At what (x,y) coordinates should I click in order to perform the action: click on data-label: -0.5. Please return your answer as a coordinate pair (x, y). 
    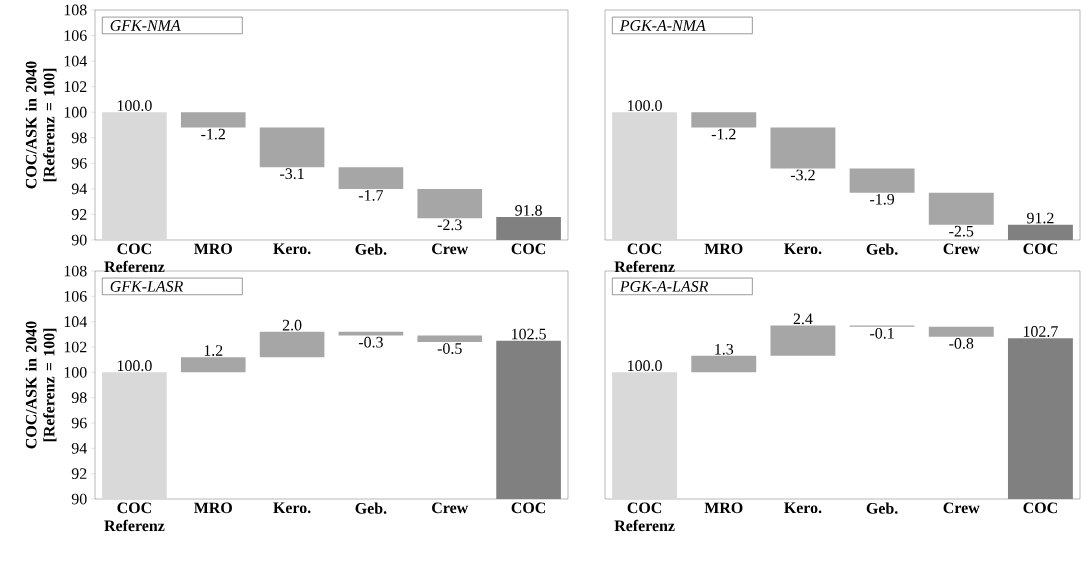
    Looking at the image, I should click on (449, 348).